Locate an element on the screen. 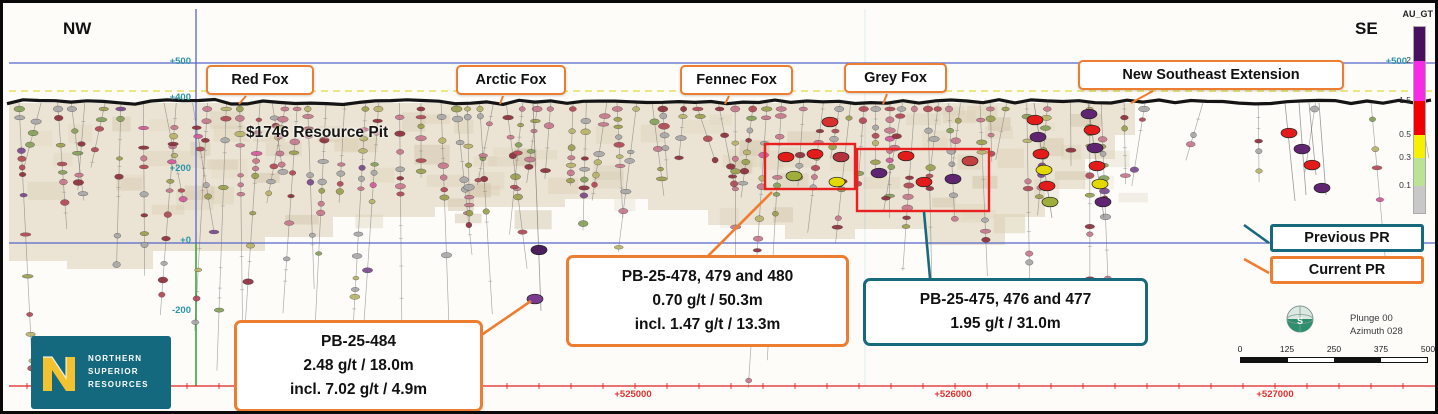 The width and height of the screenshot is (1438, 414). company-logo-text: NORTHERN SUPERIOR RESOURCES is located at coordinates (118, 372).